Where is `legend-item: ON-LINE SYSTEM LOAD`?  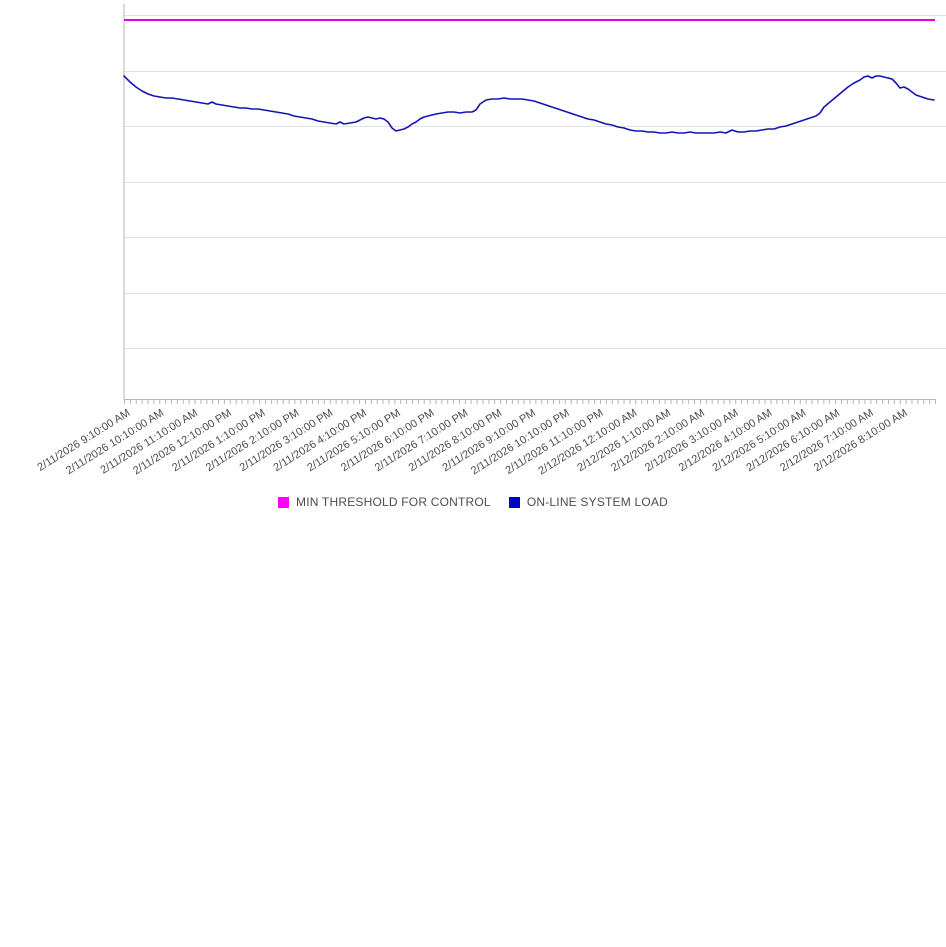
legend-item: ON-LINE SYSTEM LOAD is located at coordinates (588, 502).